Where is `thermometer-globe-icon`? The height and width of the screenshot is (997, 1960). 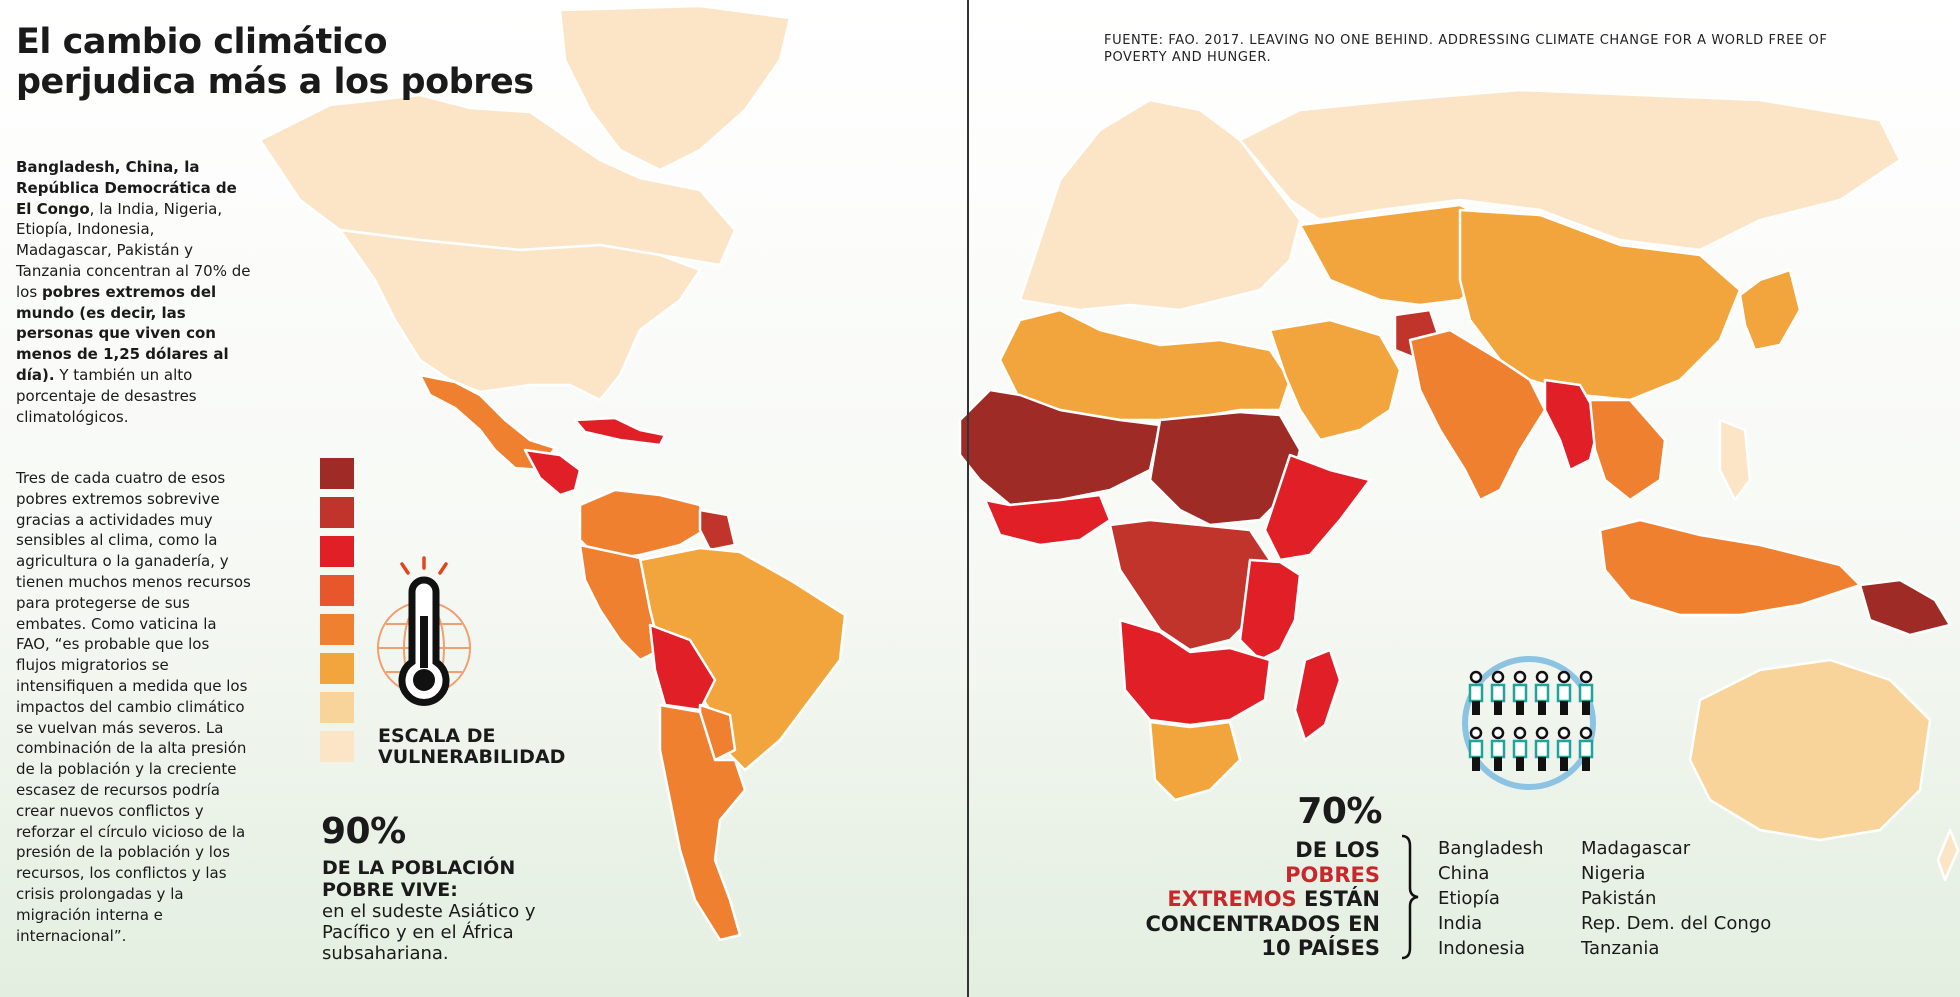 thermometer-globe-icon is located at coordinates (424, 636).